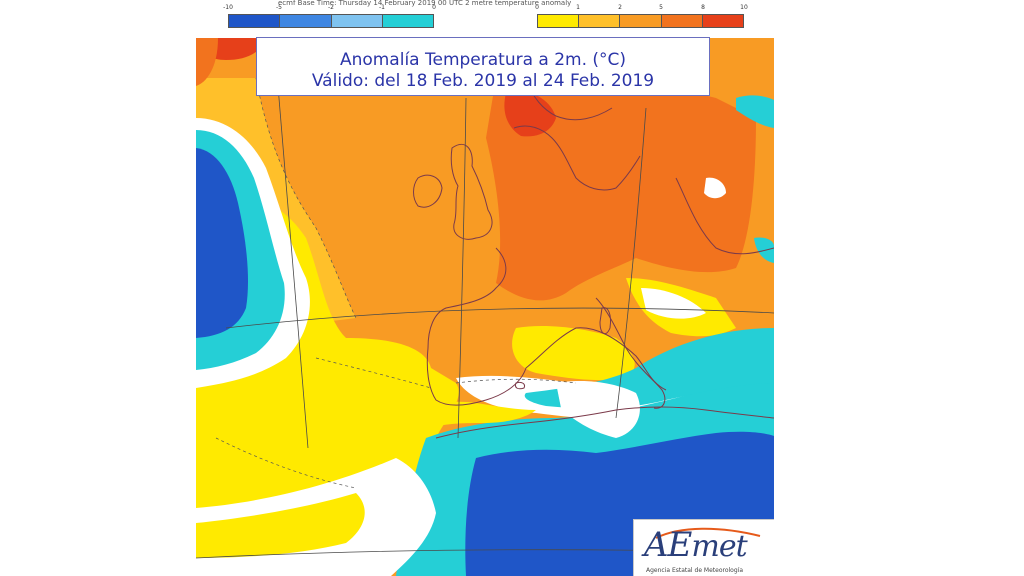 The image size is (1024, 576). Describe the element at coordinates (703, 7) in the screenshot. I see `legend-tick: 8` at that location.